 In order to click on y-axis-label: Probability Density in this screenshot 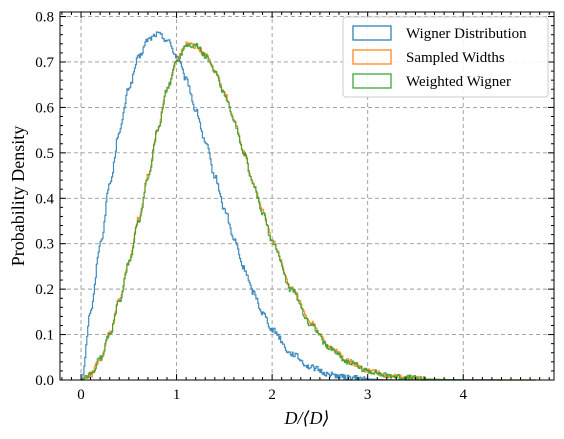, I will do `click(18, 196)`.